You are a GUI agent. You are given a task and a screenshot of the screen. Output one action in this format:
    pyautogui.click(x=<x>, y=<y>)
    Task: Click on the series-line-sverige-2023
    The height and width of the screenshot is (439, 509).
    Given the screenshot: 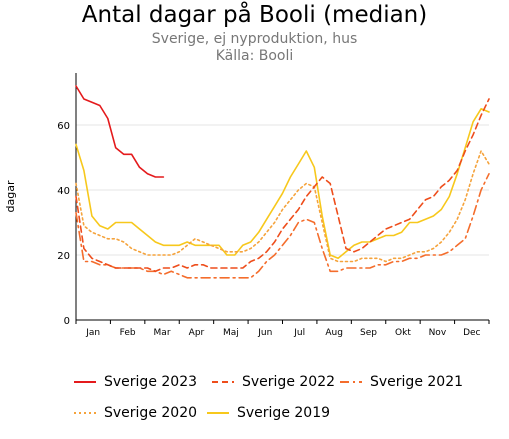 What is the action you would take?
    pyautogui.click(x=120, y=131)
    